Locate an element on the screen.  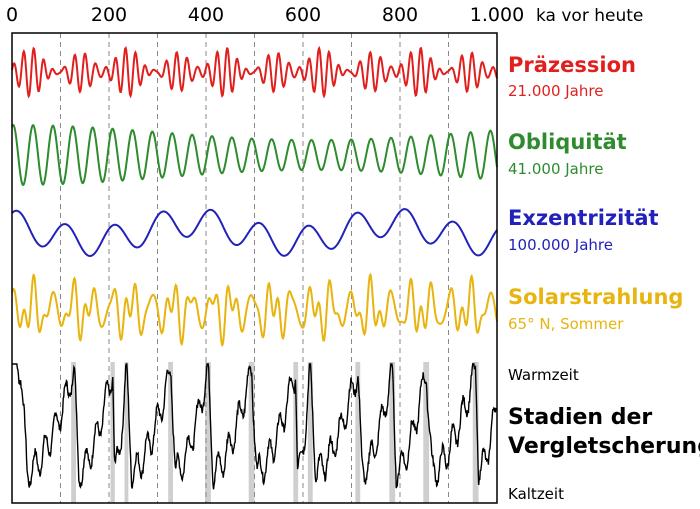
series-line-obliquitaet is located at coordinates (254, 154).